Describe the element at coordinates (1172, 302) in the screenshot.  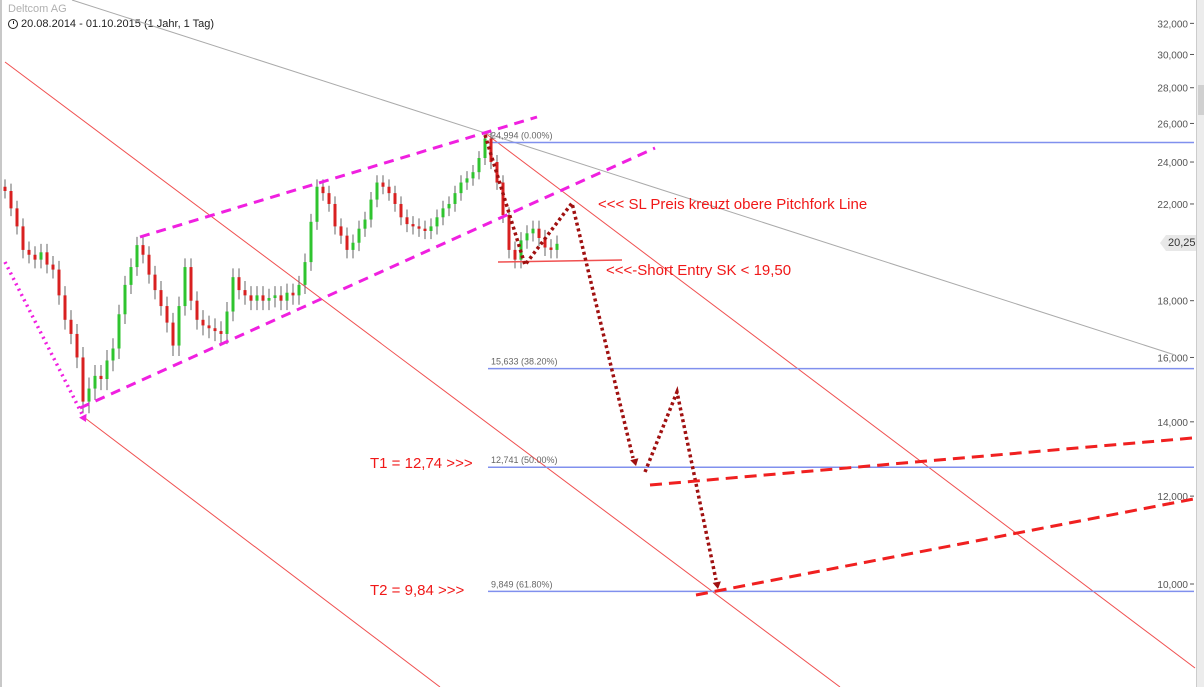
I see `y-tick-label: 18,000` at that location.